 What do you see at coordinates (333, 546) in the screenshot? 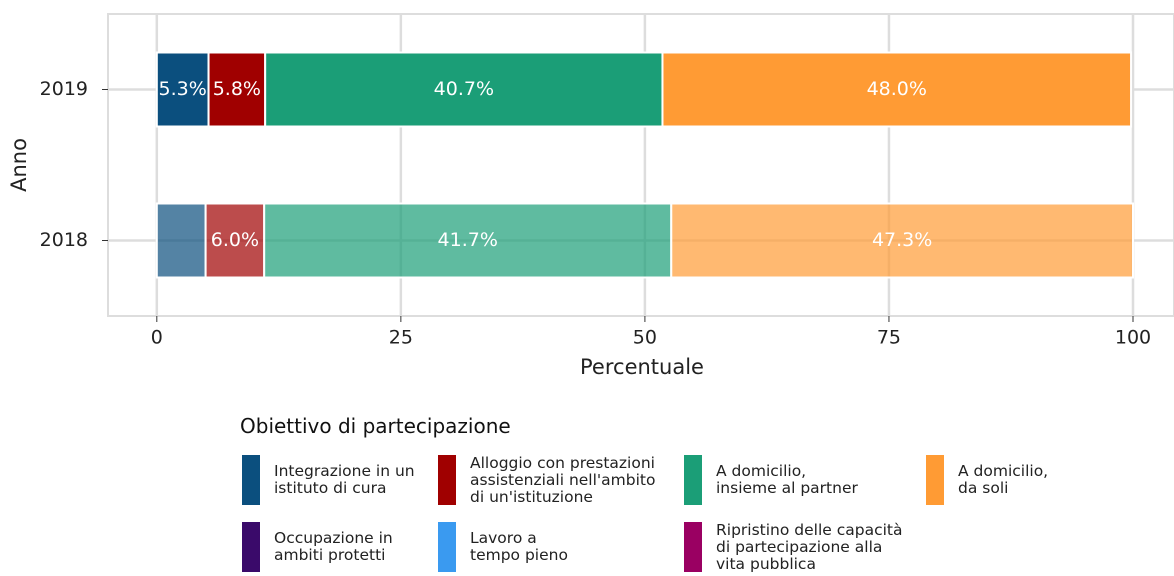
I see `legend-label: Occupazione in ambiti protetti` at bounding box center [333, 546].